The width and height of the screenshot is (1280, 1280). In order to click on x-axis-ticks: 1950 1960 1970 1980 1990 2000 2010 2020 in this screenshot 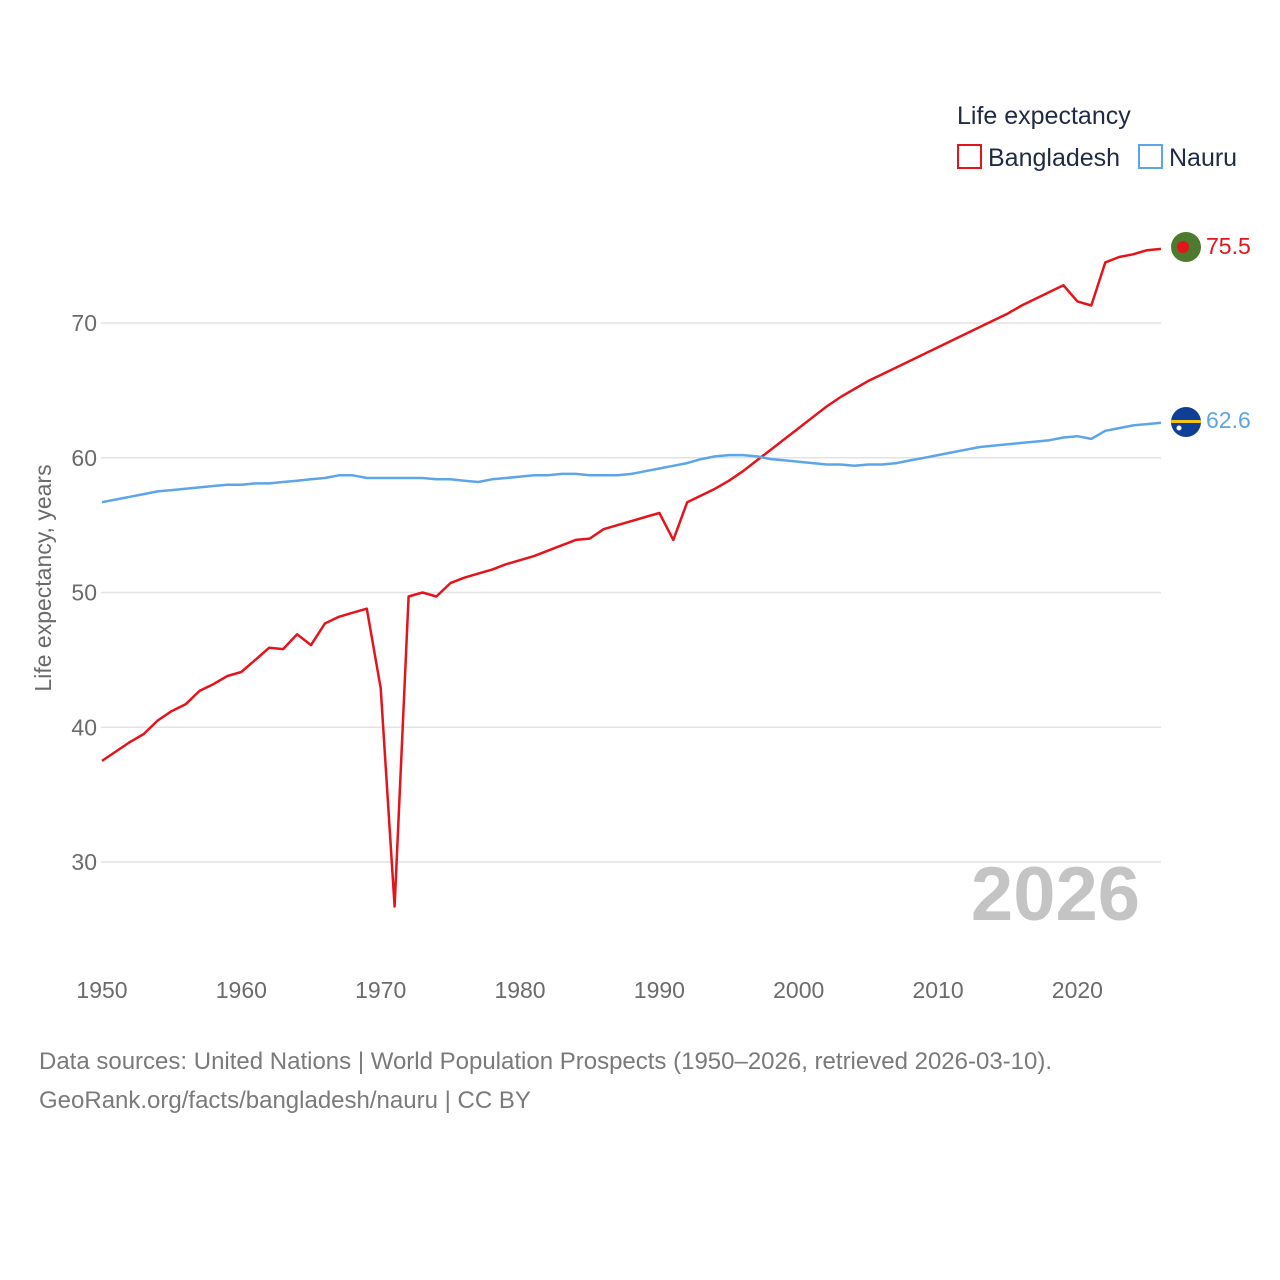, I will do `click(589, 990)`.